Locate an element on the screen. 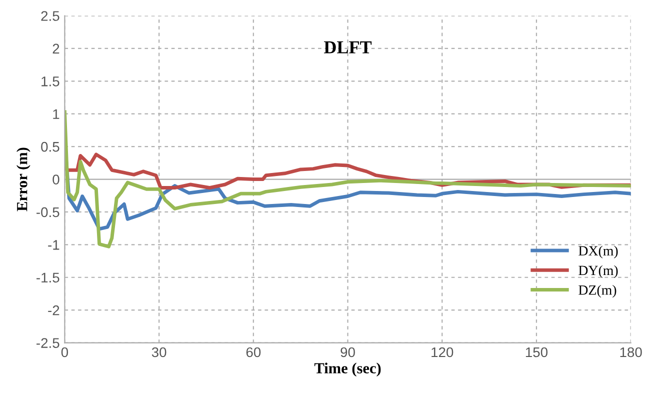 The width and height of the screenshot is (647, 394). y-tick-label: -0.5 is located at coordinates (48, 212).